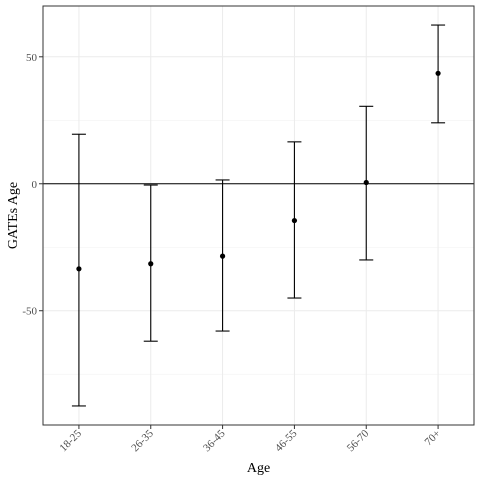 Image resolution: width=480 pixels, height=480 pixels. Describe the element at coordinates (258, 468) in the screenshot. I see `x-axis-title: Age` at that location.